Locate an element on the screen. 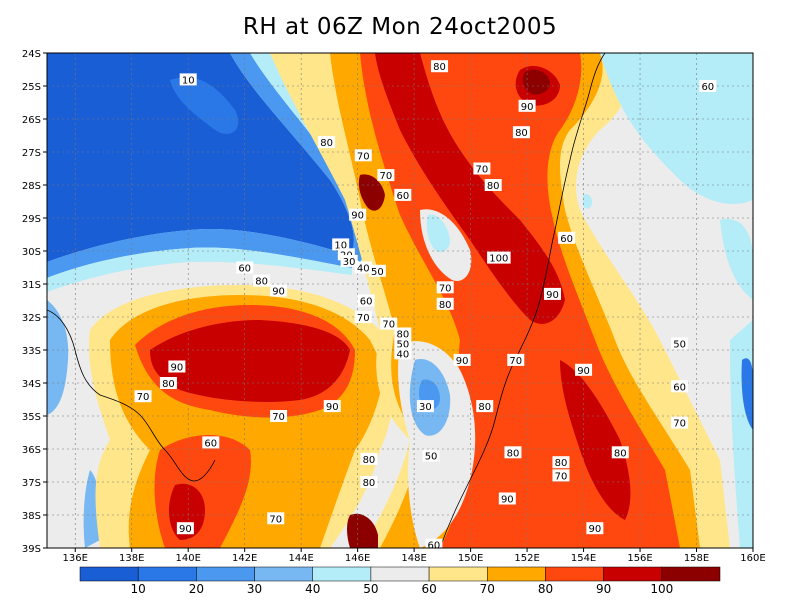  x-tick-label: 152E is located at coordinates (526, 558).